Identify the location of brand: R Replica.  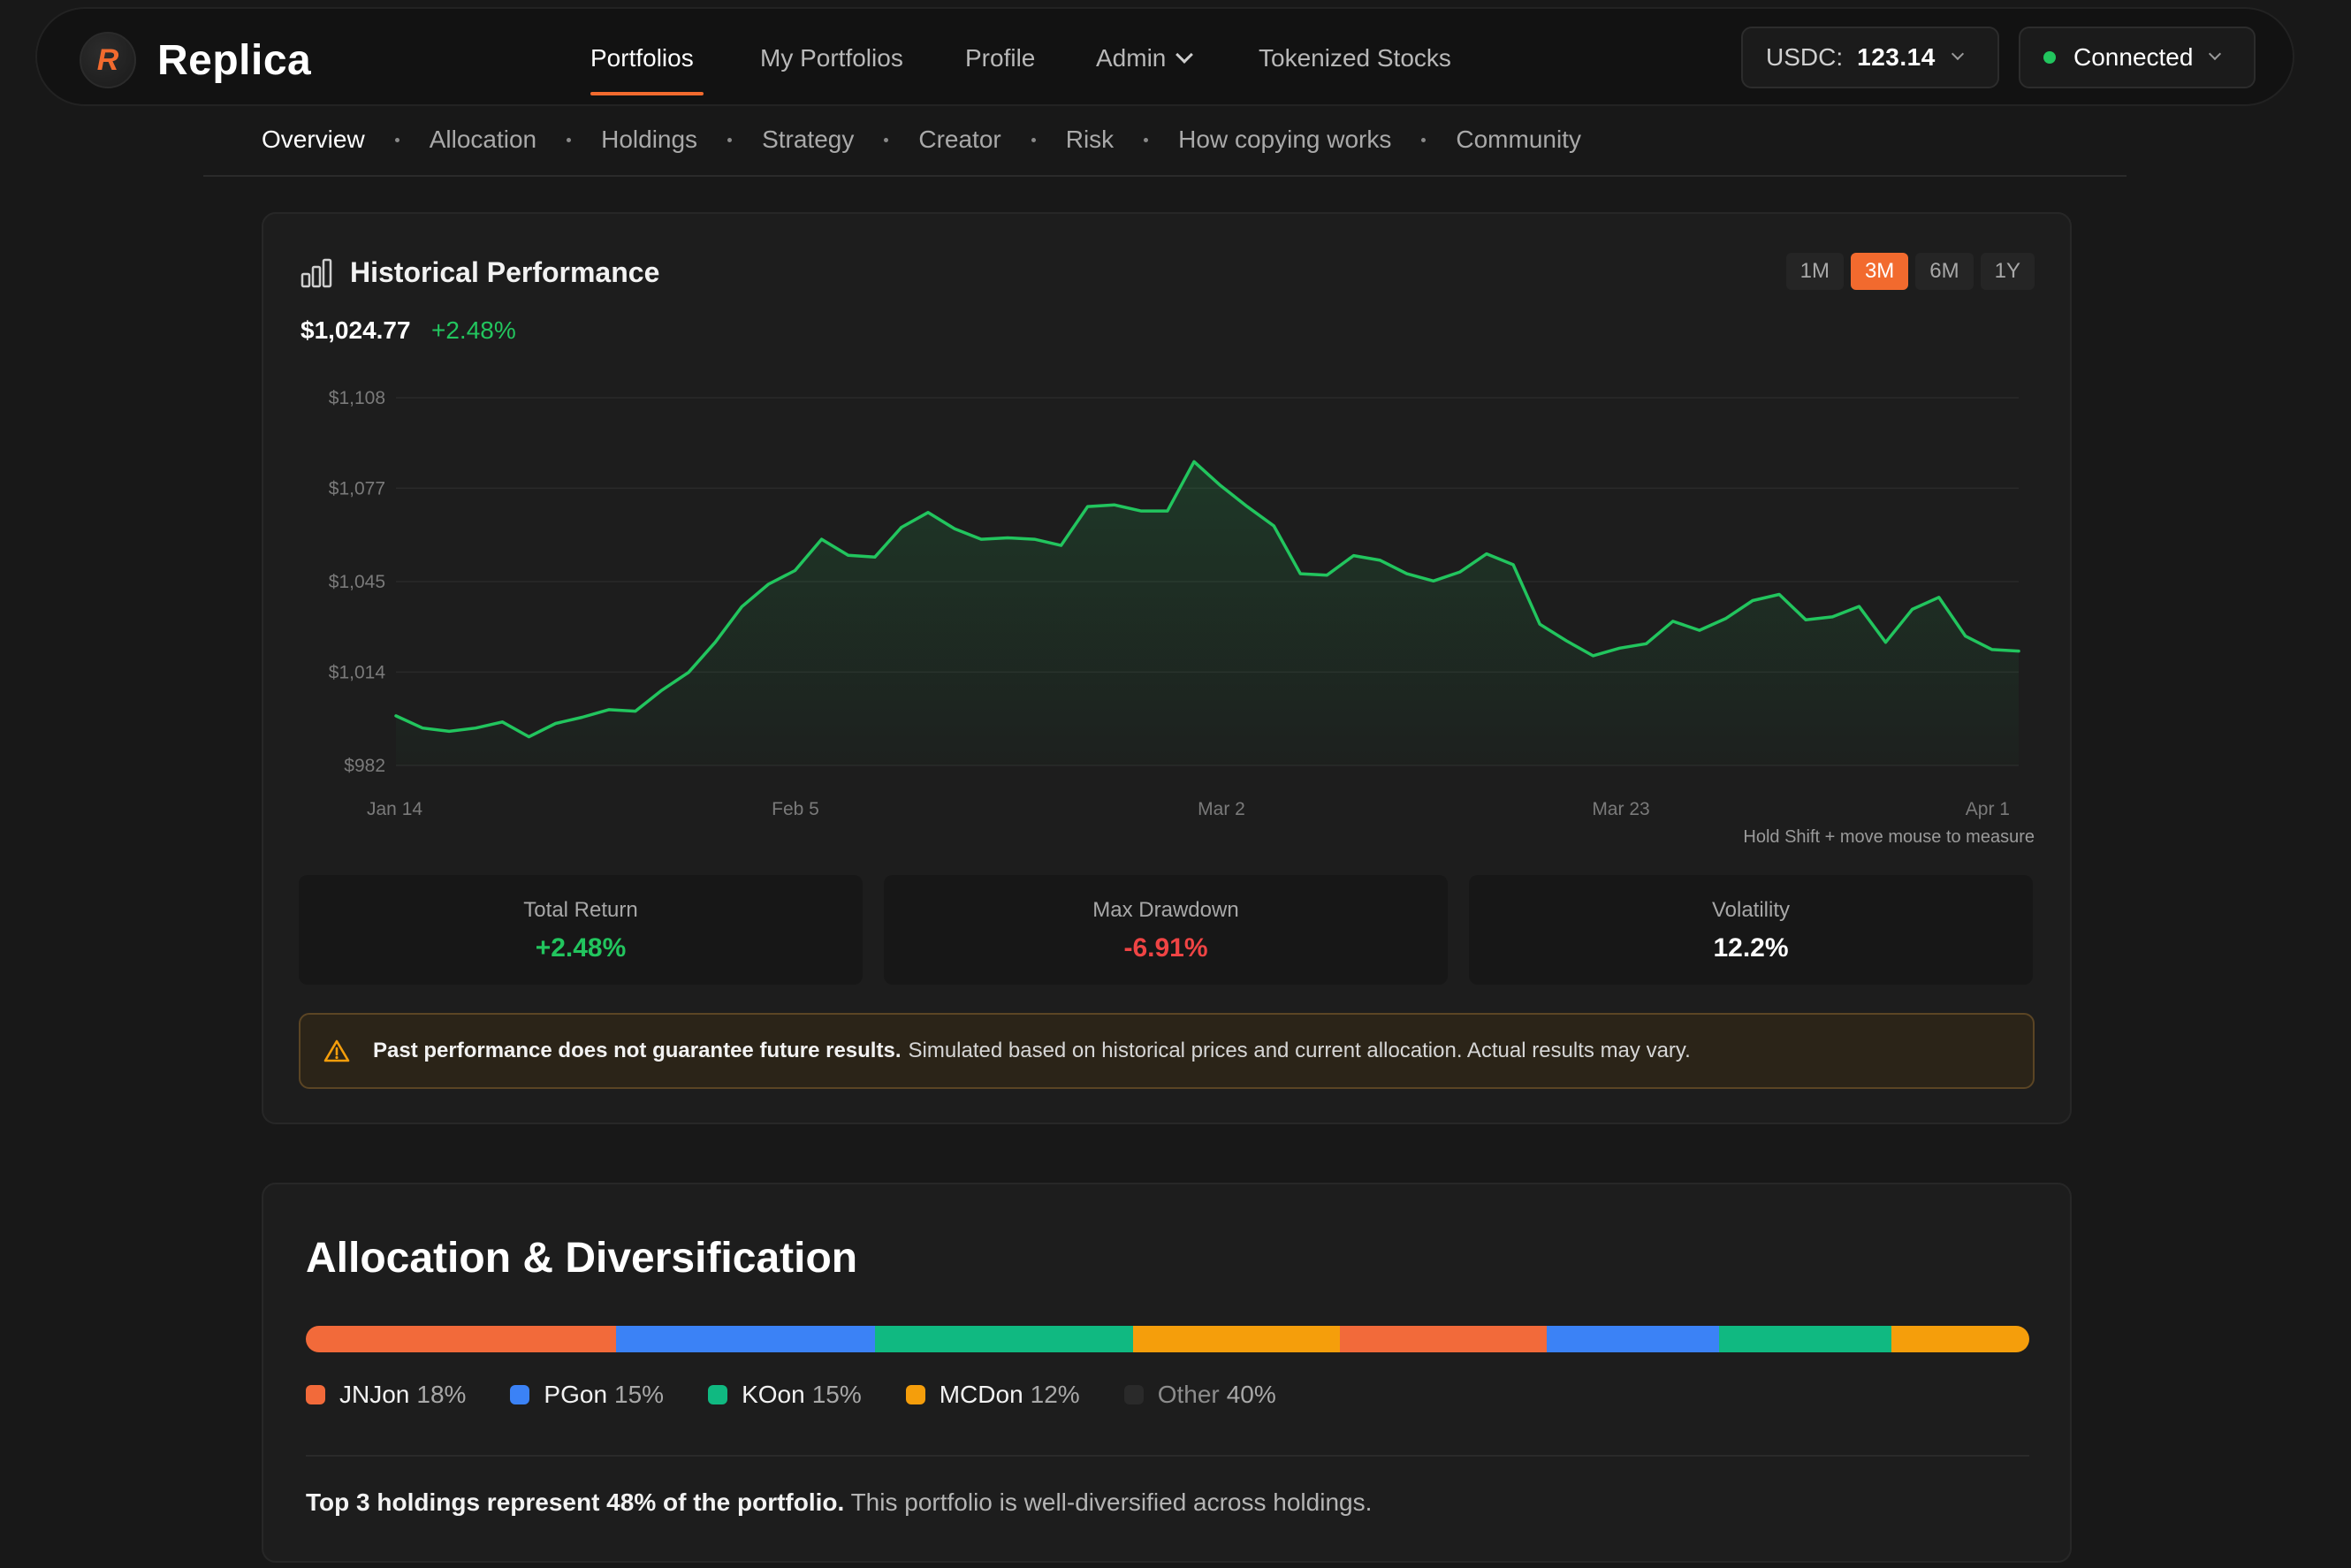
(195, 60).